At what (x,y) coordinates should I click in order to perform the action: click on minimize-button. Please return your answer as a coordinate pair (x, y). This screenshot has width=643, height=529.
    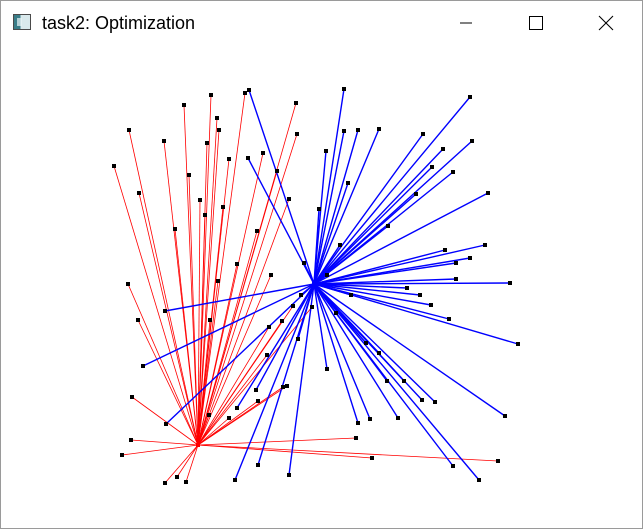
    Looking at the image, I should click on (466, 23).